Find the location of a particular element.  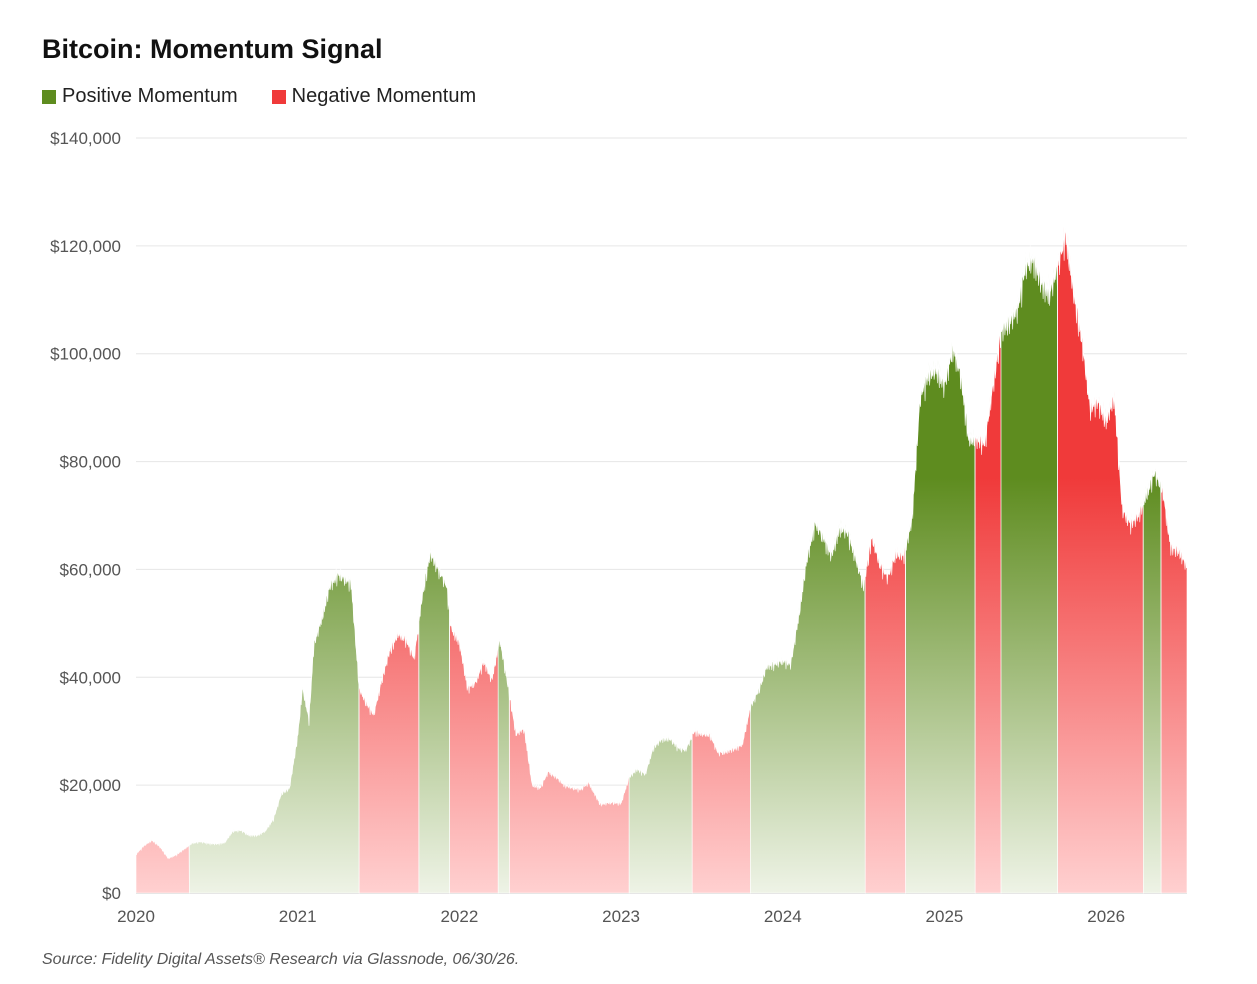

legend-item-positive: Positive Momentum is located at coordinates (140, 96).